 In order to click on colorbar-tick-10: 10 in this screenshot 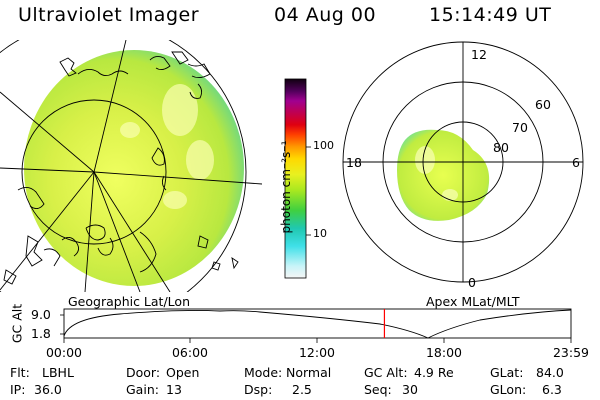, I will do `click(320, 233)`.